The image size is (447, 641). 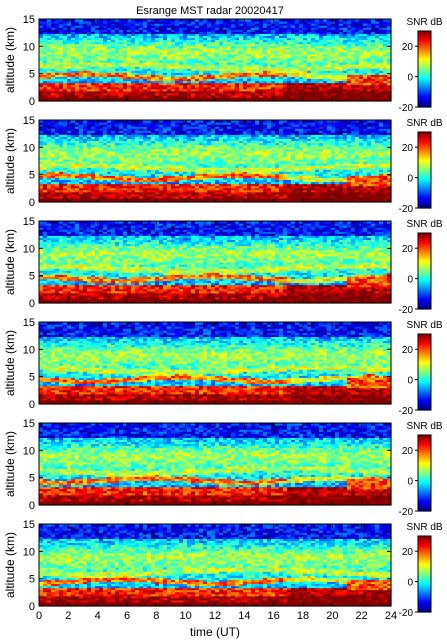 What do you see at coordinates (215, 632) in the screenshot?
I see `x-axis-label: time (UT)` at bounding box center [215, 632].